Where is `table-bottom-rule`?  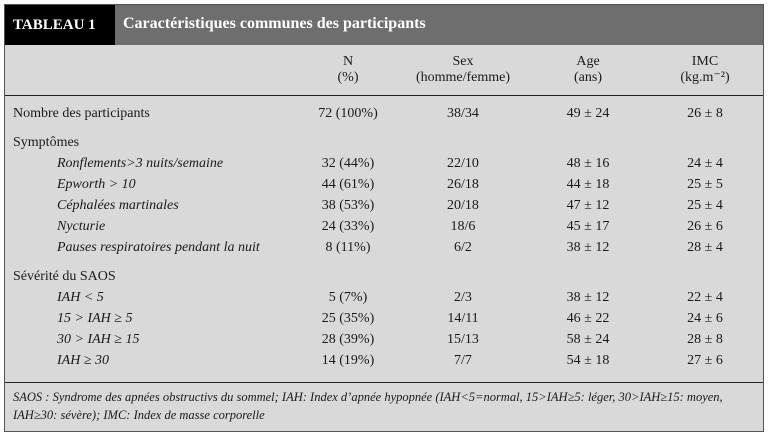 table-bottom-rule is located at coordinates (384, 382).